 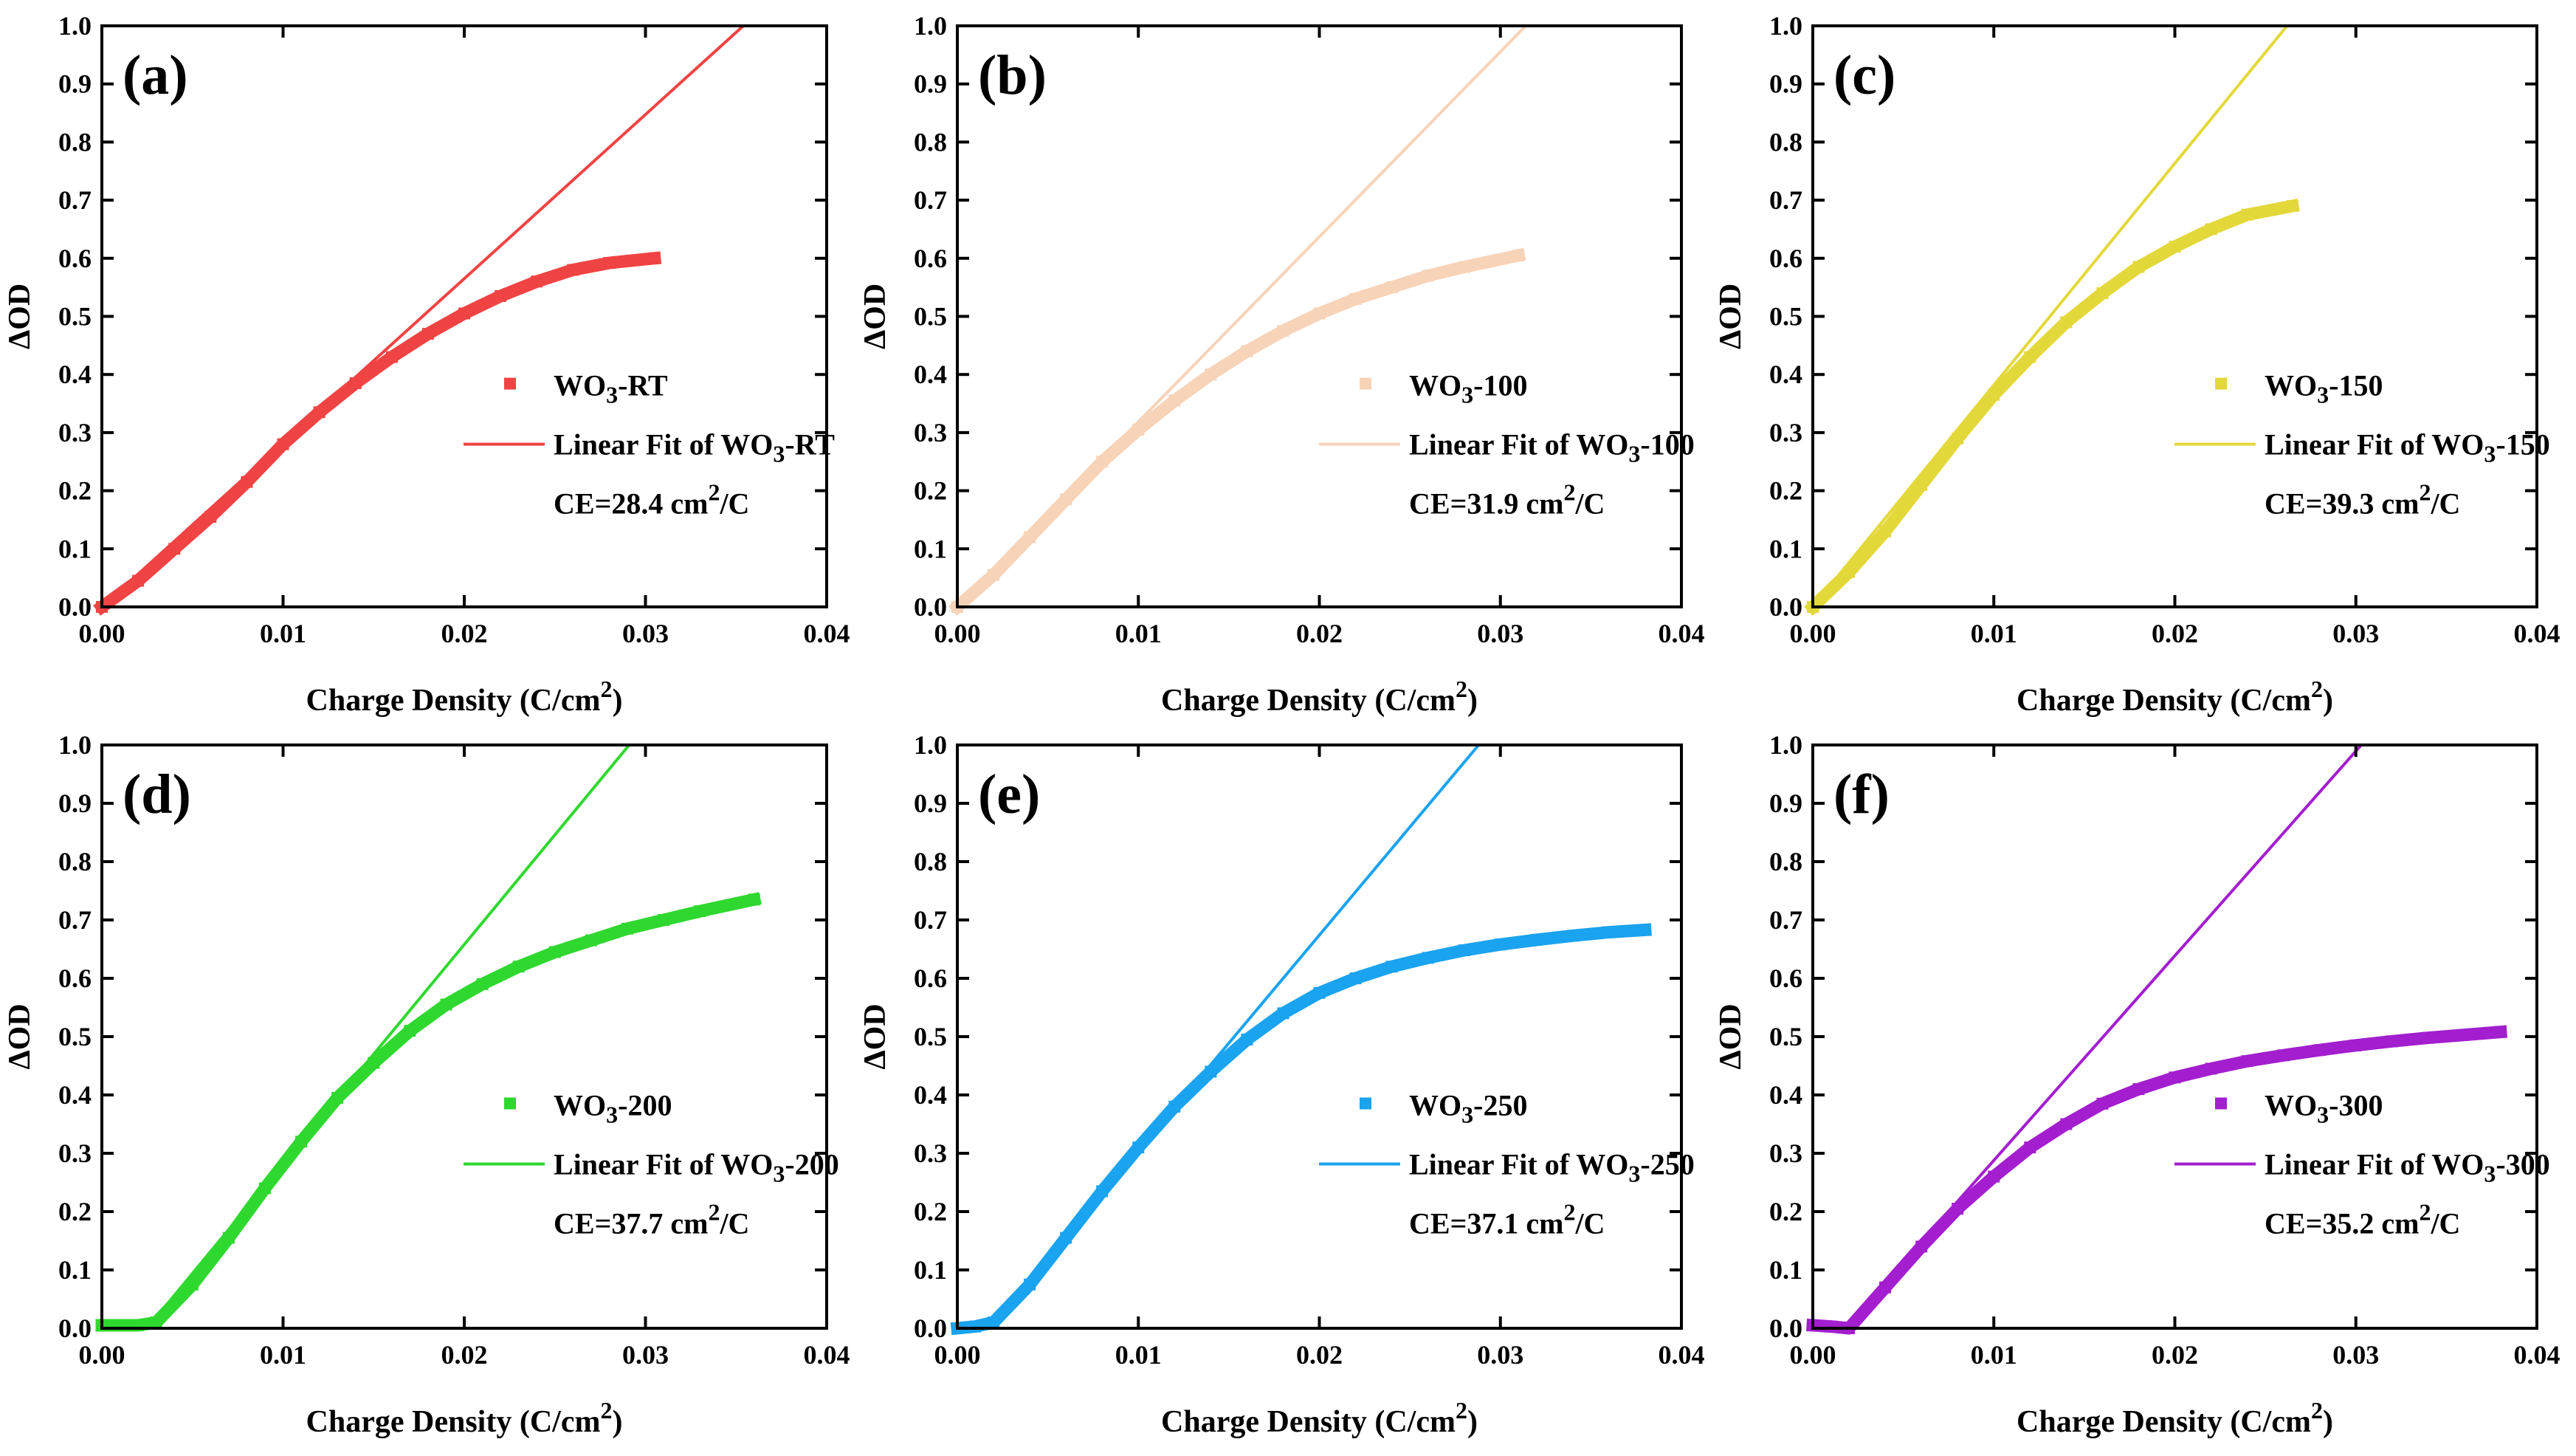 I want to click on legend-text-rest: -250, so click(x=1667, y=1164).